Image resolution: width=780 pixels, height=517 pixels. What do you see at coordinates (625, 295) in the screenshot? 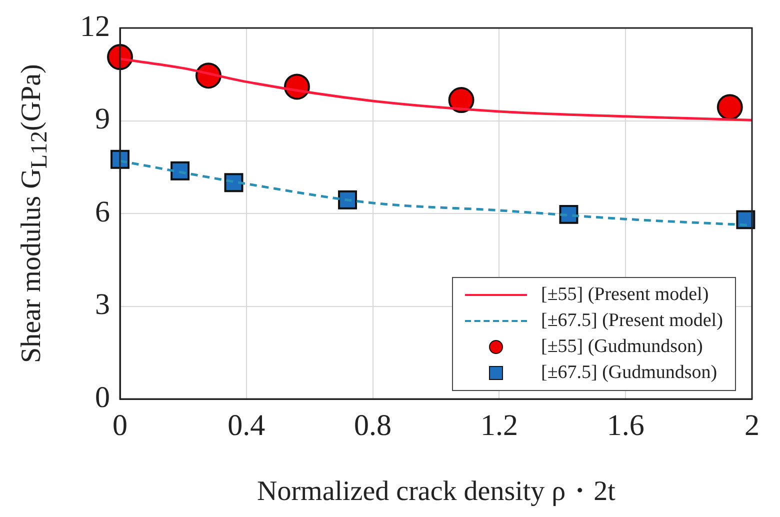
I see `legend-label: [±55] (Present model)` at bounding box center [625, 295].